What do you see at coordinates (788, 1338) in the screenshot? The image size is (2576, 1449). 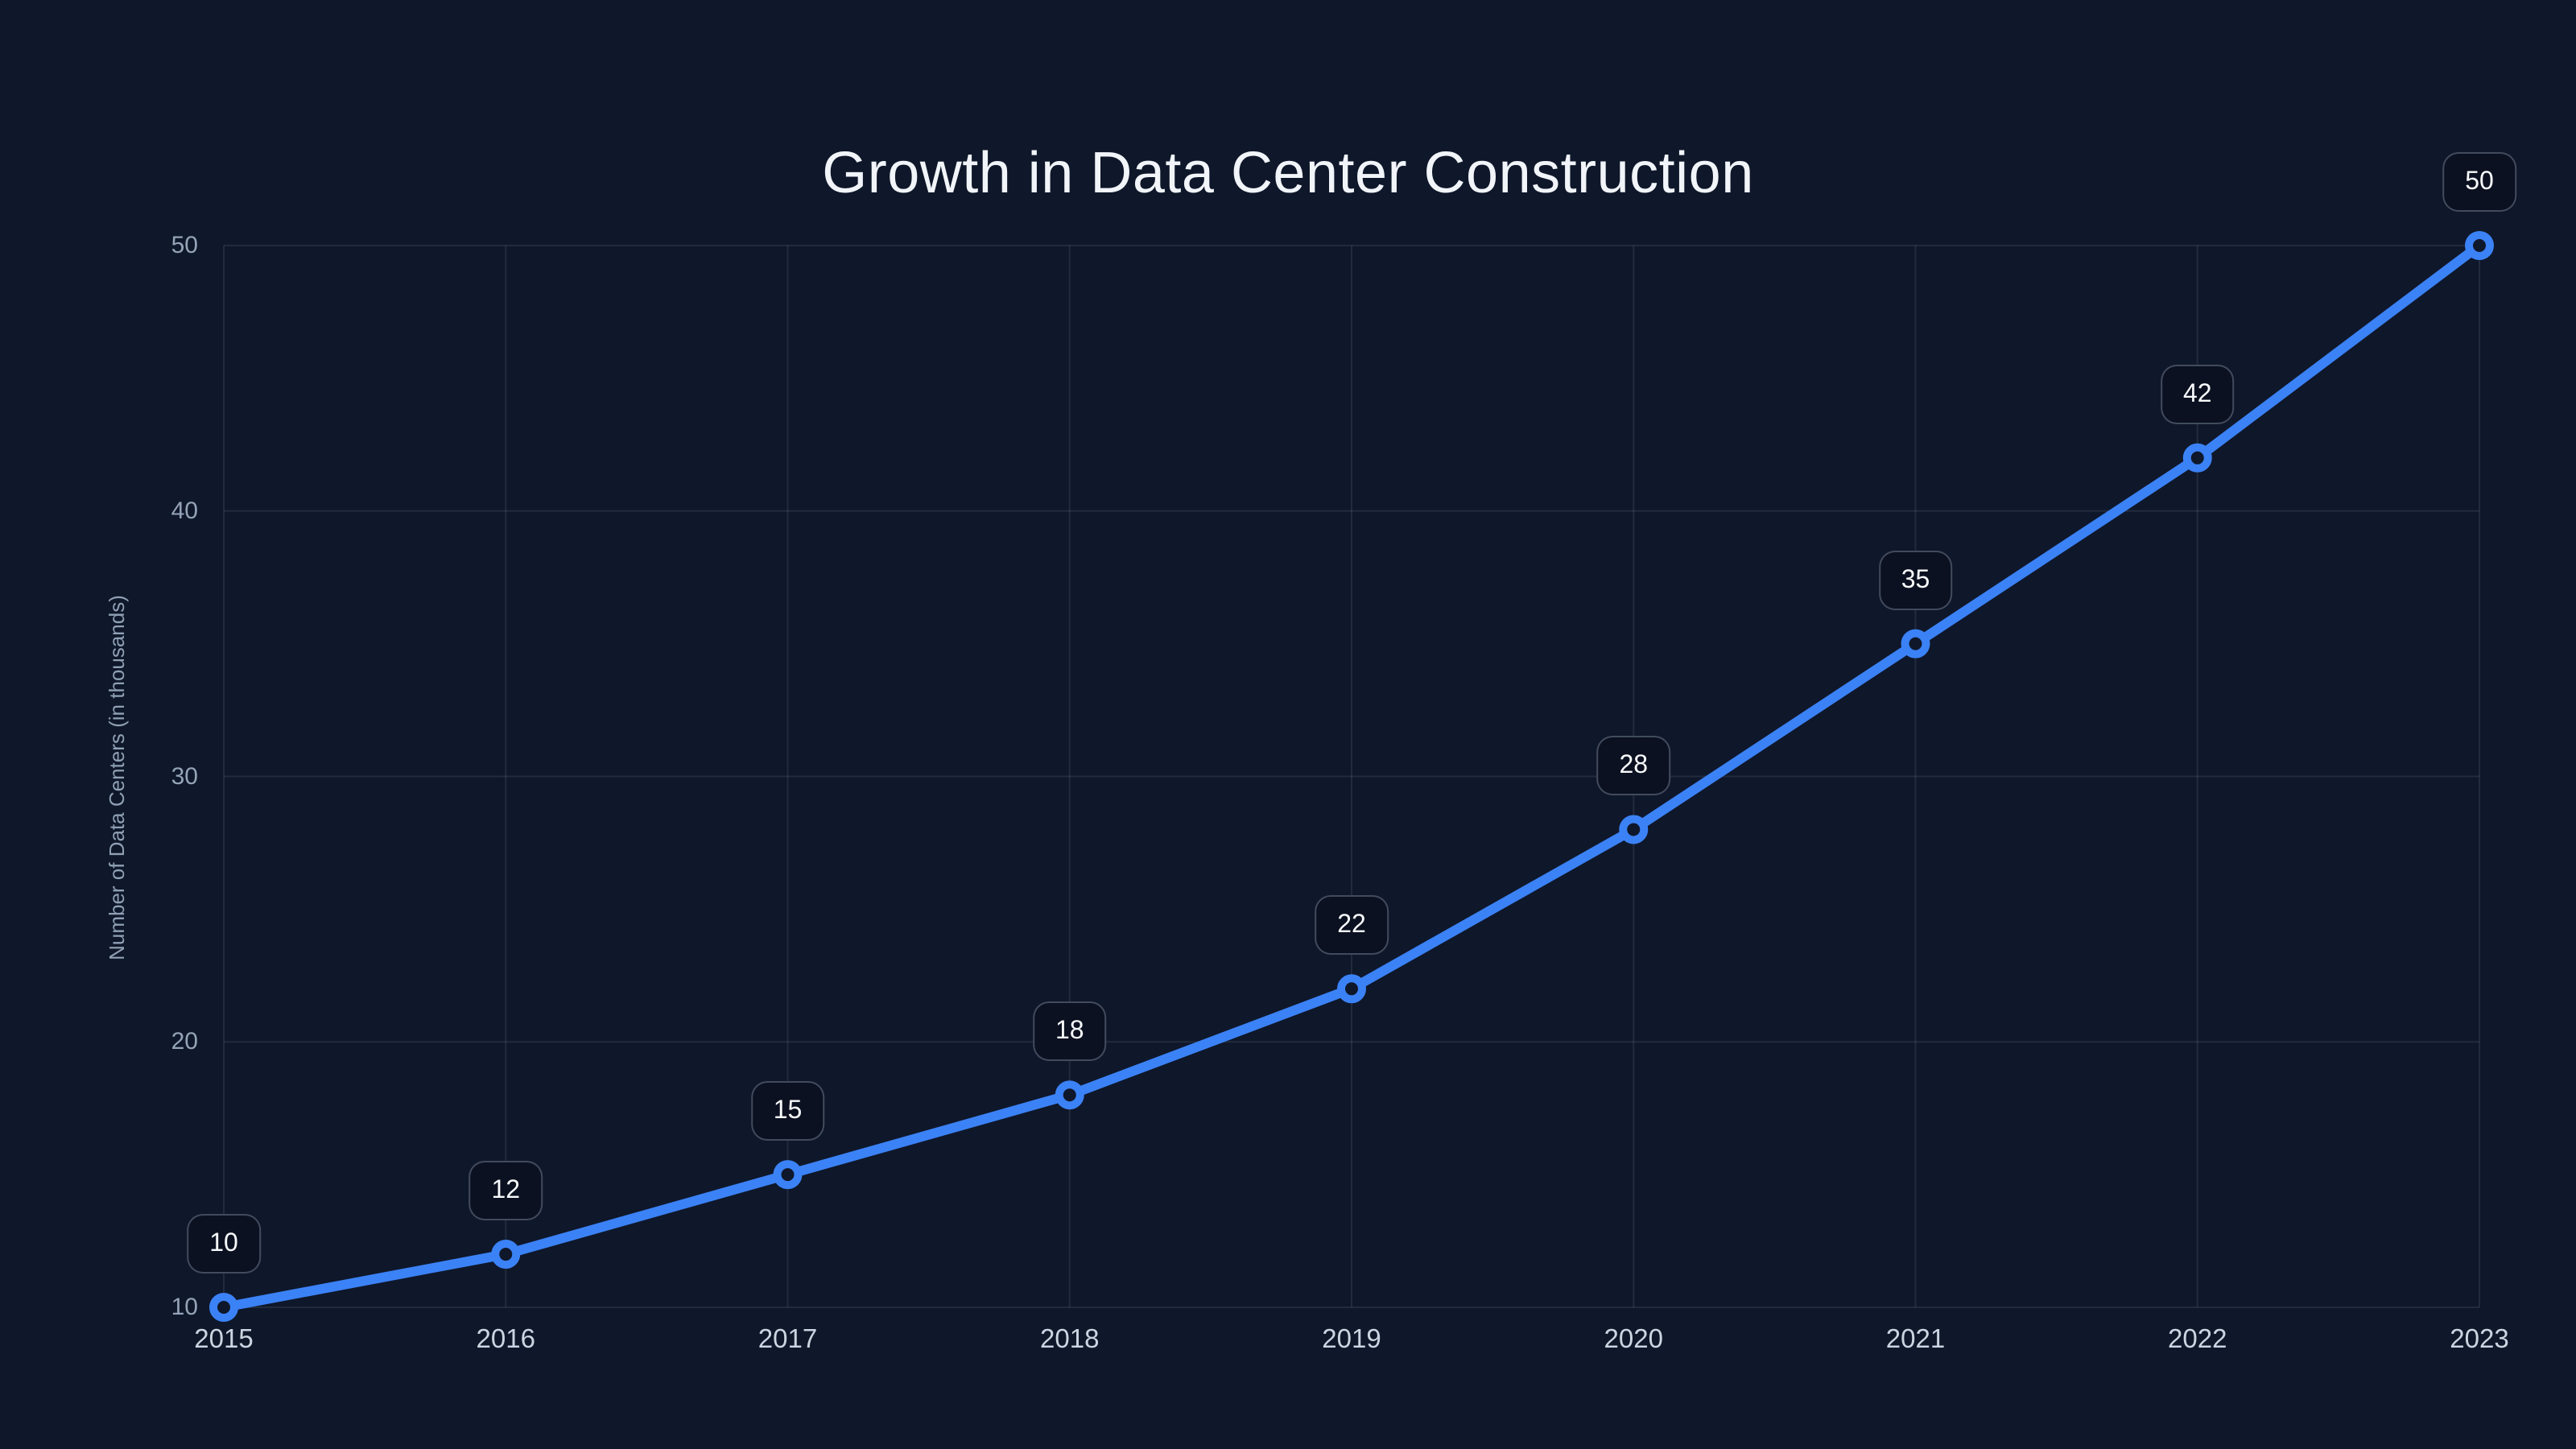 I see `x-tick-label: 2017` at bounding box center [788, 1338].